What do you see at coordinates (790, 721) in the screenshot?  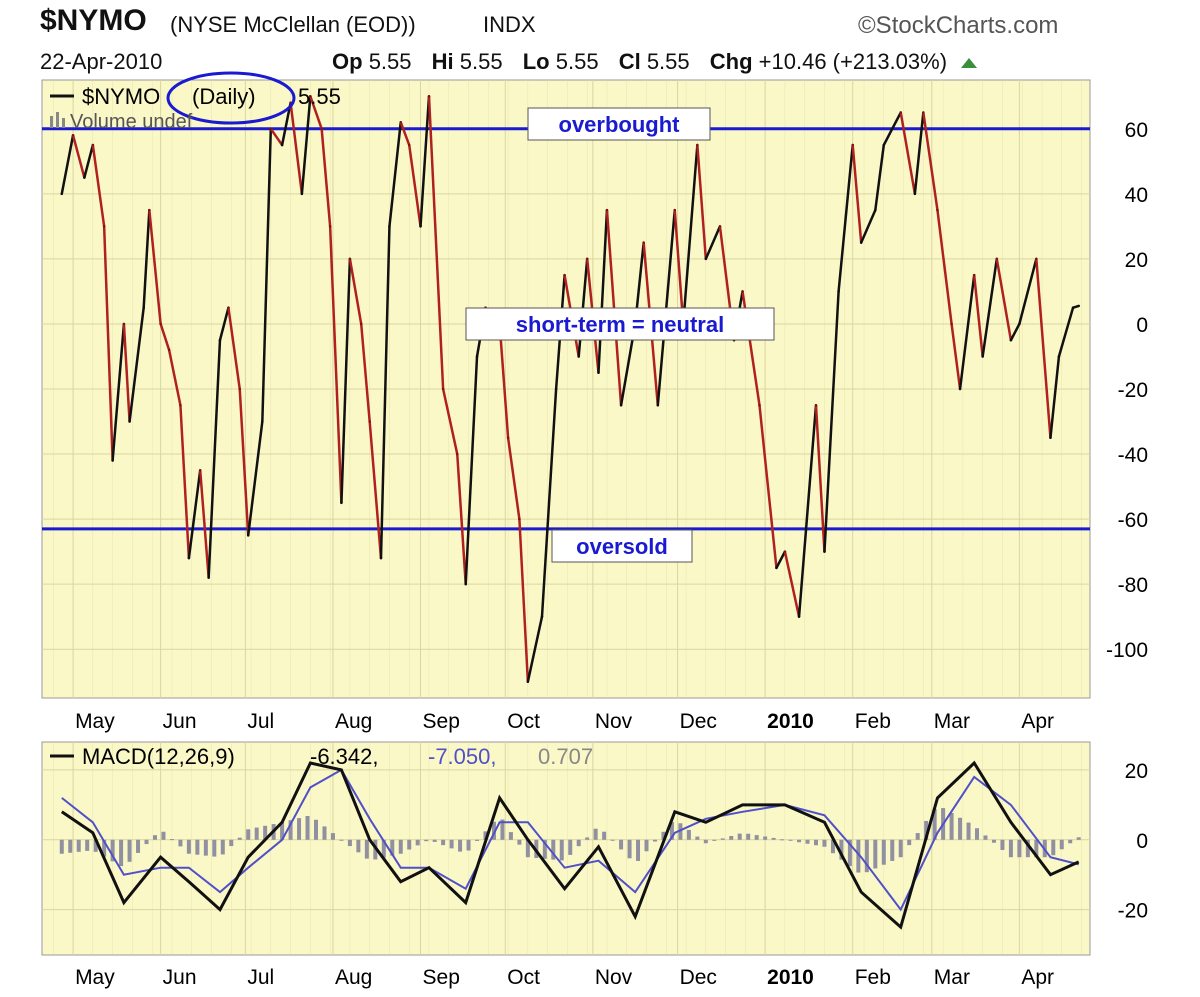 I see `x-tick-label: 2010` at bounding box center [790, 721].